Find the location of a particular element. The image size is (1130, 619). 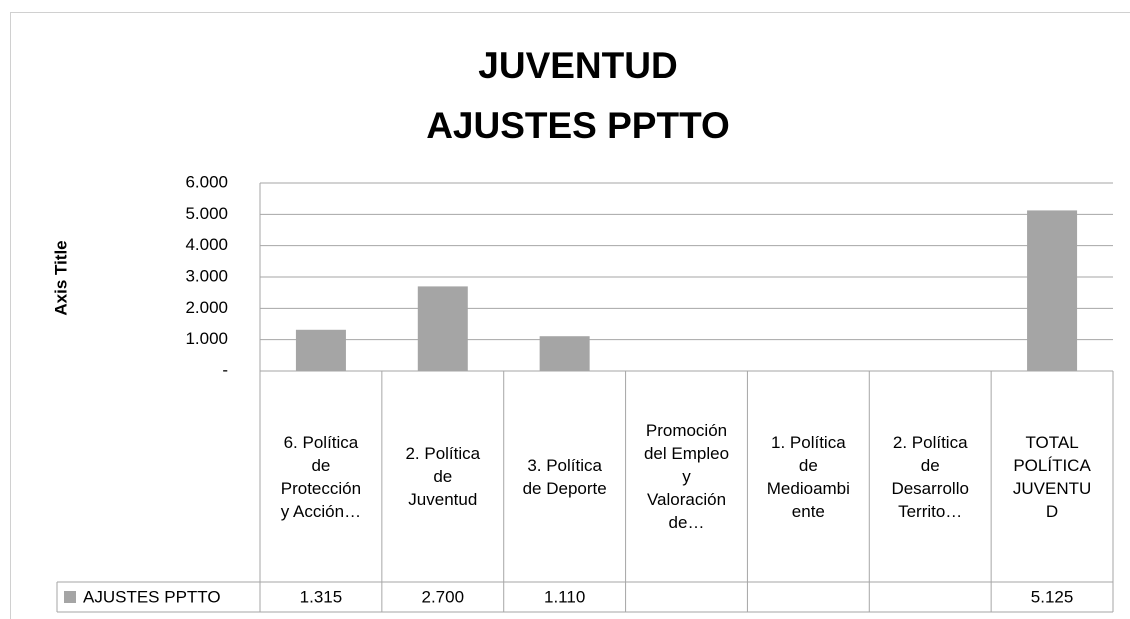

y-tick-label: - is located at coordinates (225, 369).